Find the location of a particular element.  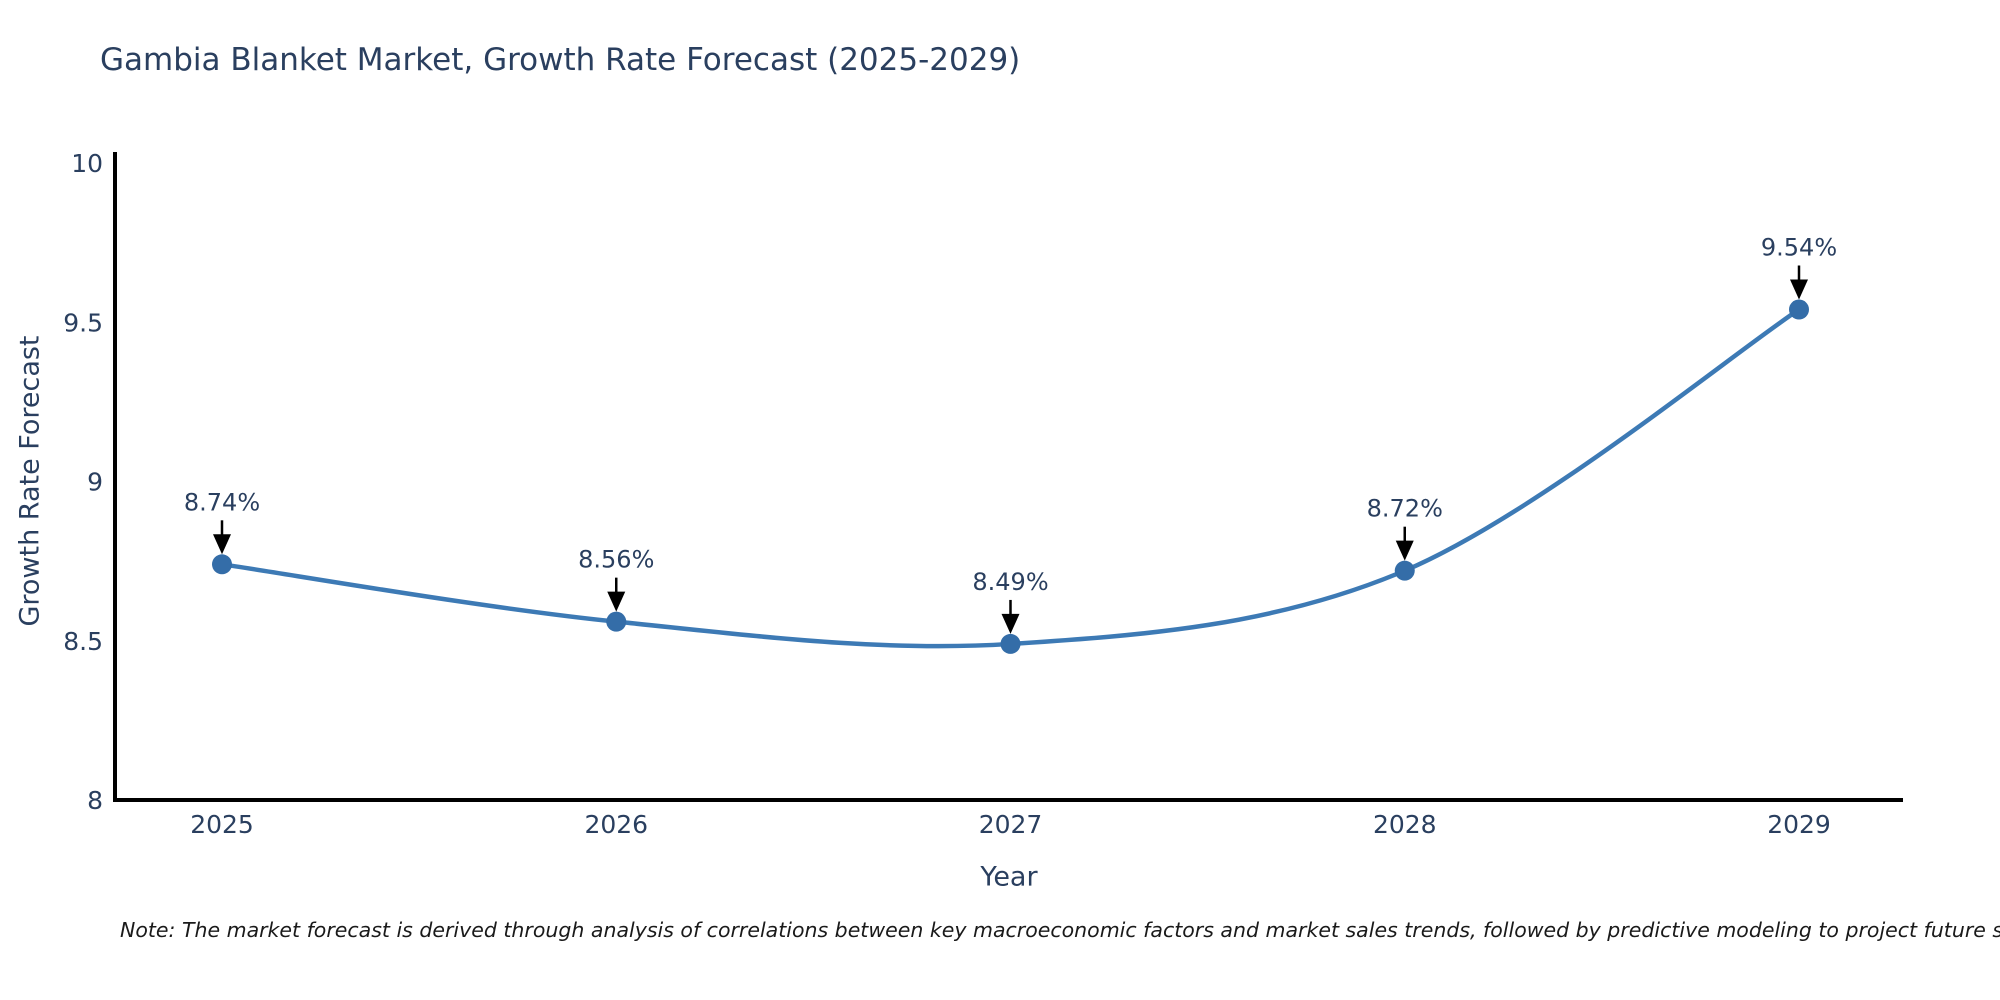

y-tick-label: 9 is located at coordinates (95, 482).